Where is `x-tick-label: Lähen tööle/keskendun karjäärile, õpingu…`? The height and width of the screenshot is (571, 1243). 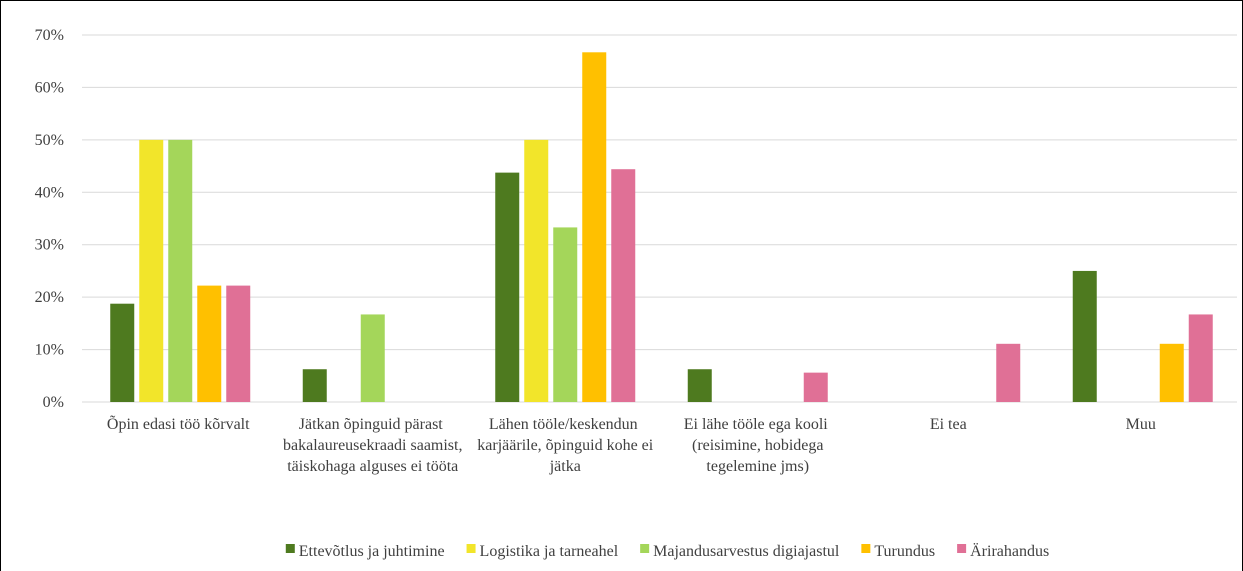
x-tick-label: Lähen tööle/keskendun karjäärile, õpingu… is located at coordinates (563, 445).